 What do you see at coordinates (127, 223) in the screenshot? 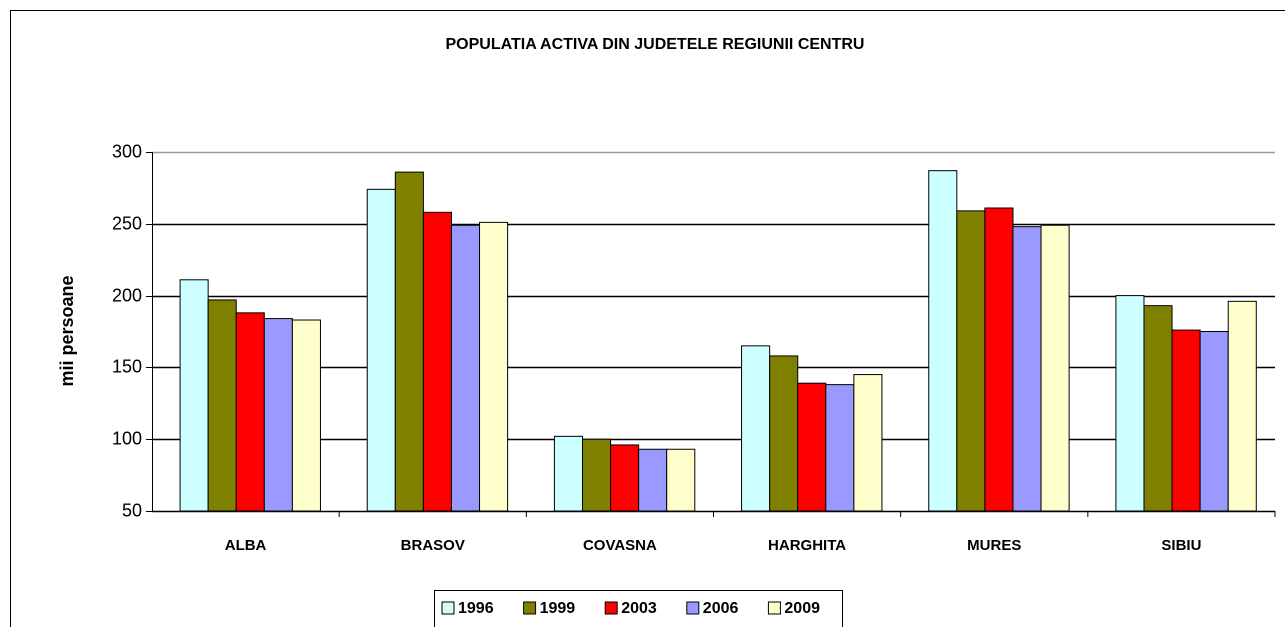
I see `y-tick-label: 250` at bounding box center [127, 223].